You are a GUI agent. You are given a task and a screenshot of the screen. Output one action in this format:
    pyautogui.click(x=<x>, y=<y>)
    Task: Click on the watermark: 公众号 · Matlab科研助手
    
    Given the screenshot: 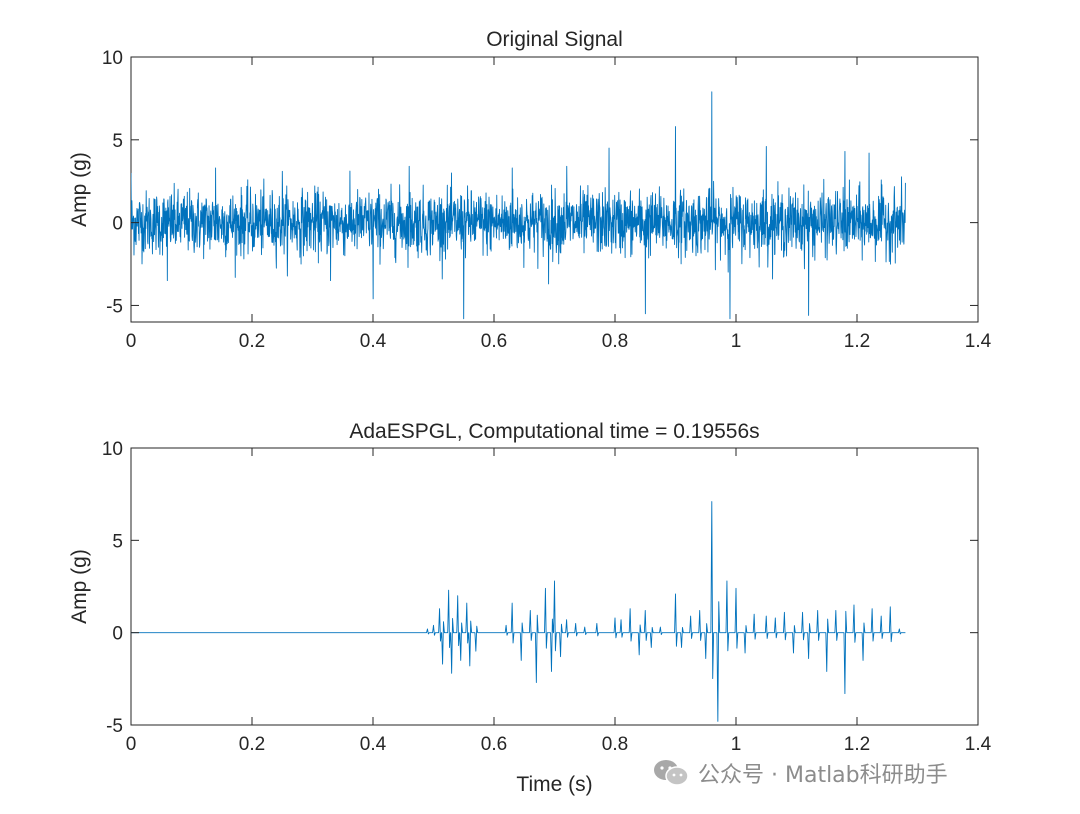 What is the action you would take?
    pyautogui.click(x=800, y=773)
    